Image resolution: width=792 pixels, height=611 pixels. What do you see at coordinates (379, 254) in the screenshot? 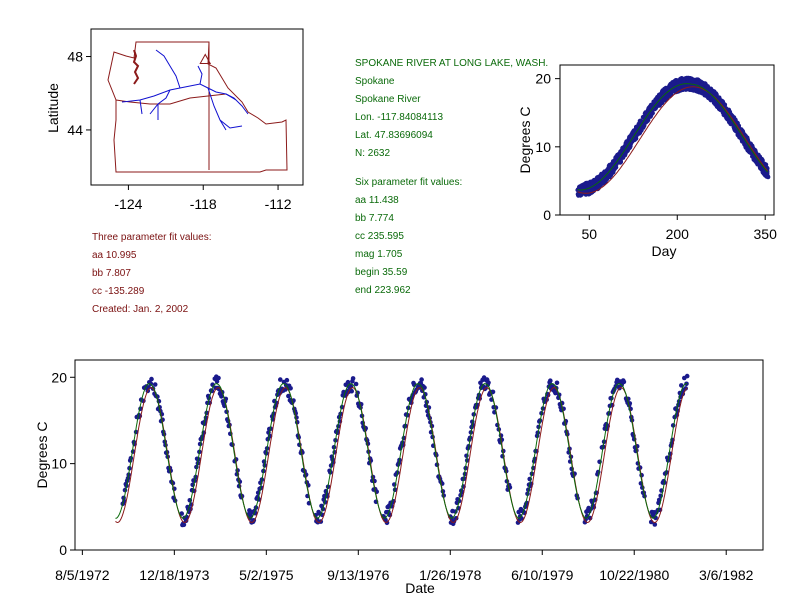
I see `six-fit-mag: mag 1.705` at bounding box center [379, 254].